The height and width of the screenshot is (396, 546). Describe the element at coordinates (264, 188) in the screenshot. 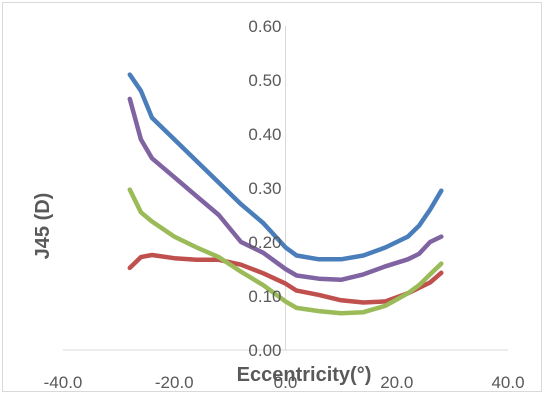

I see `y-tick-label: 0.30` at that location.